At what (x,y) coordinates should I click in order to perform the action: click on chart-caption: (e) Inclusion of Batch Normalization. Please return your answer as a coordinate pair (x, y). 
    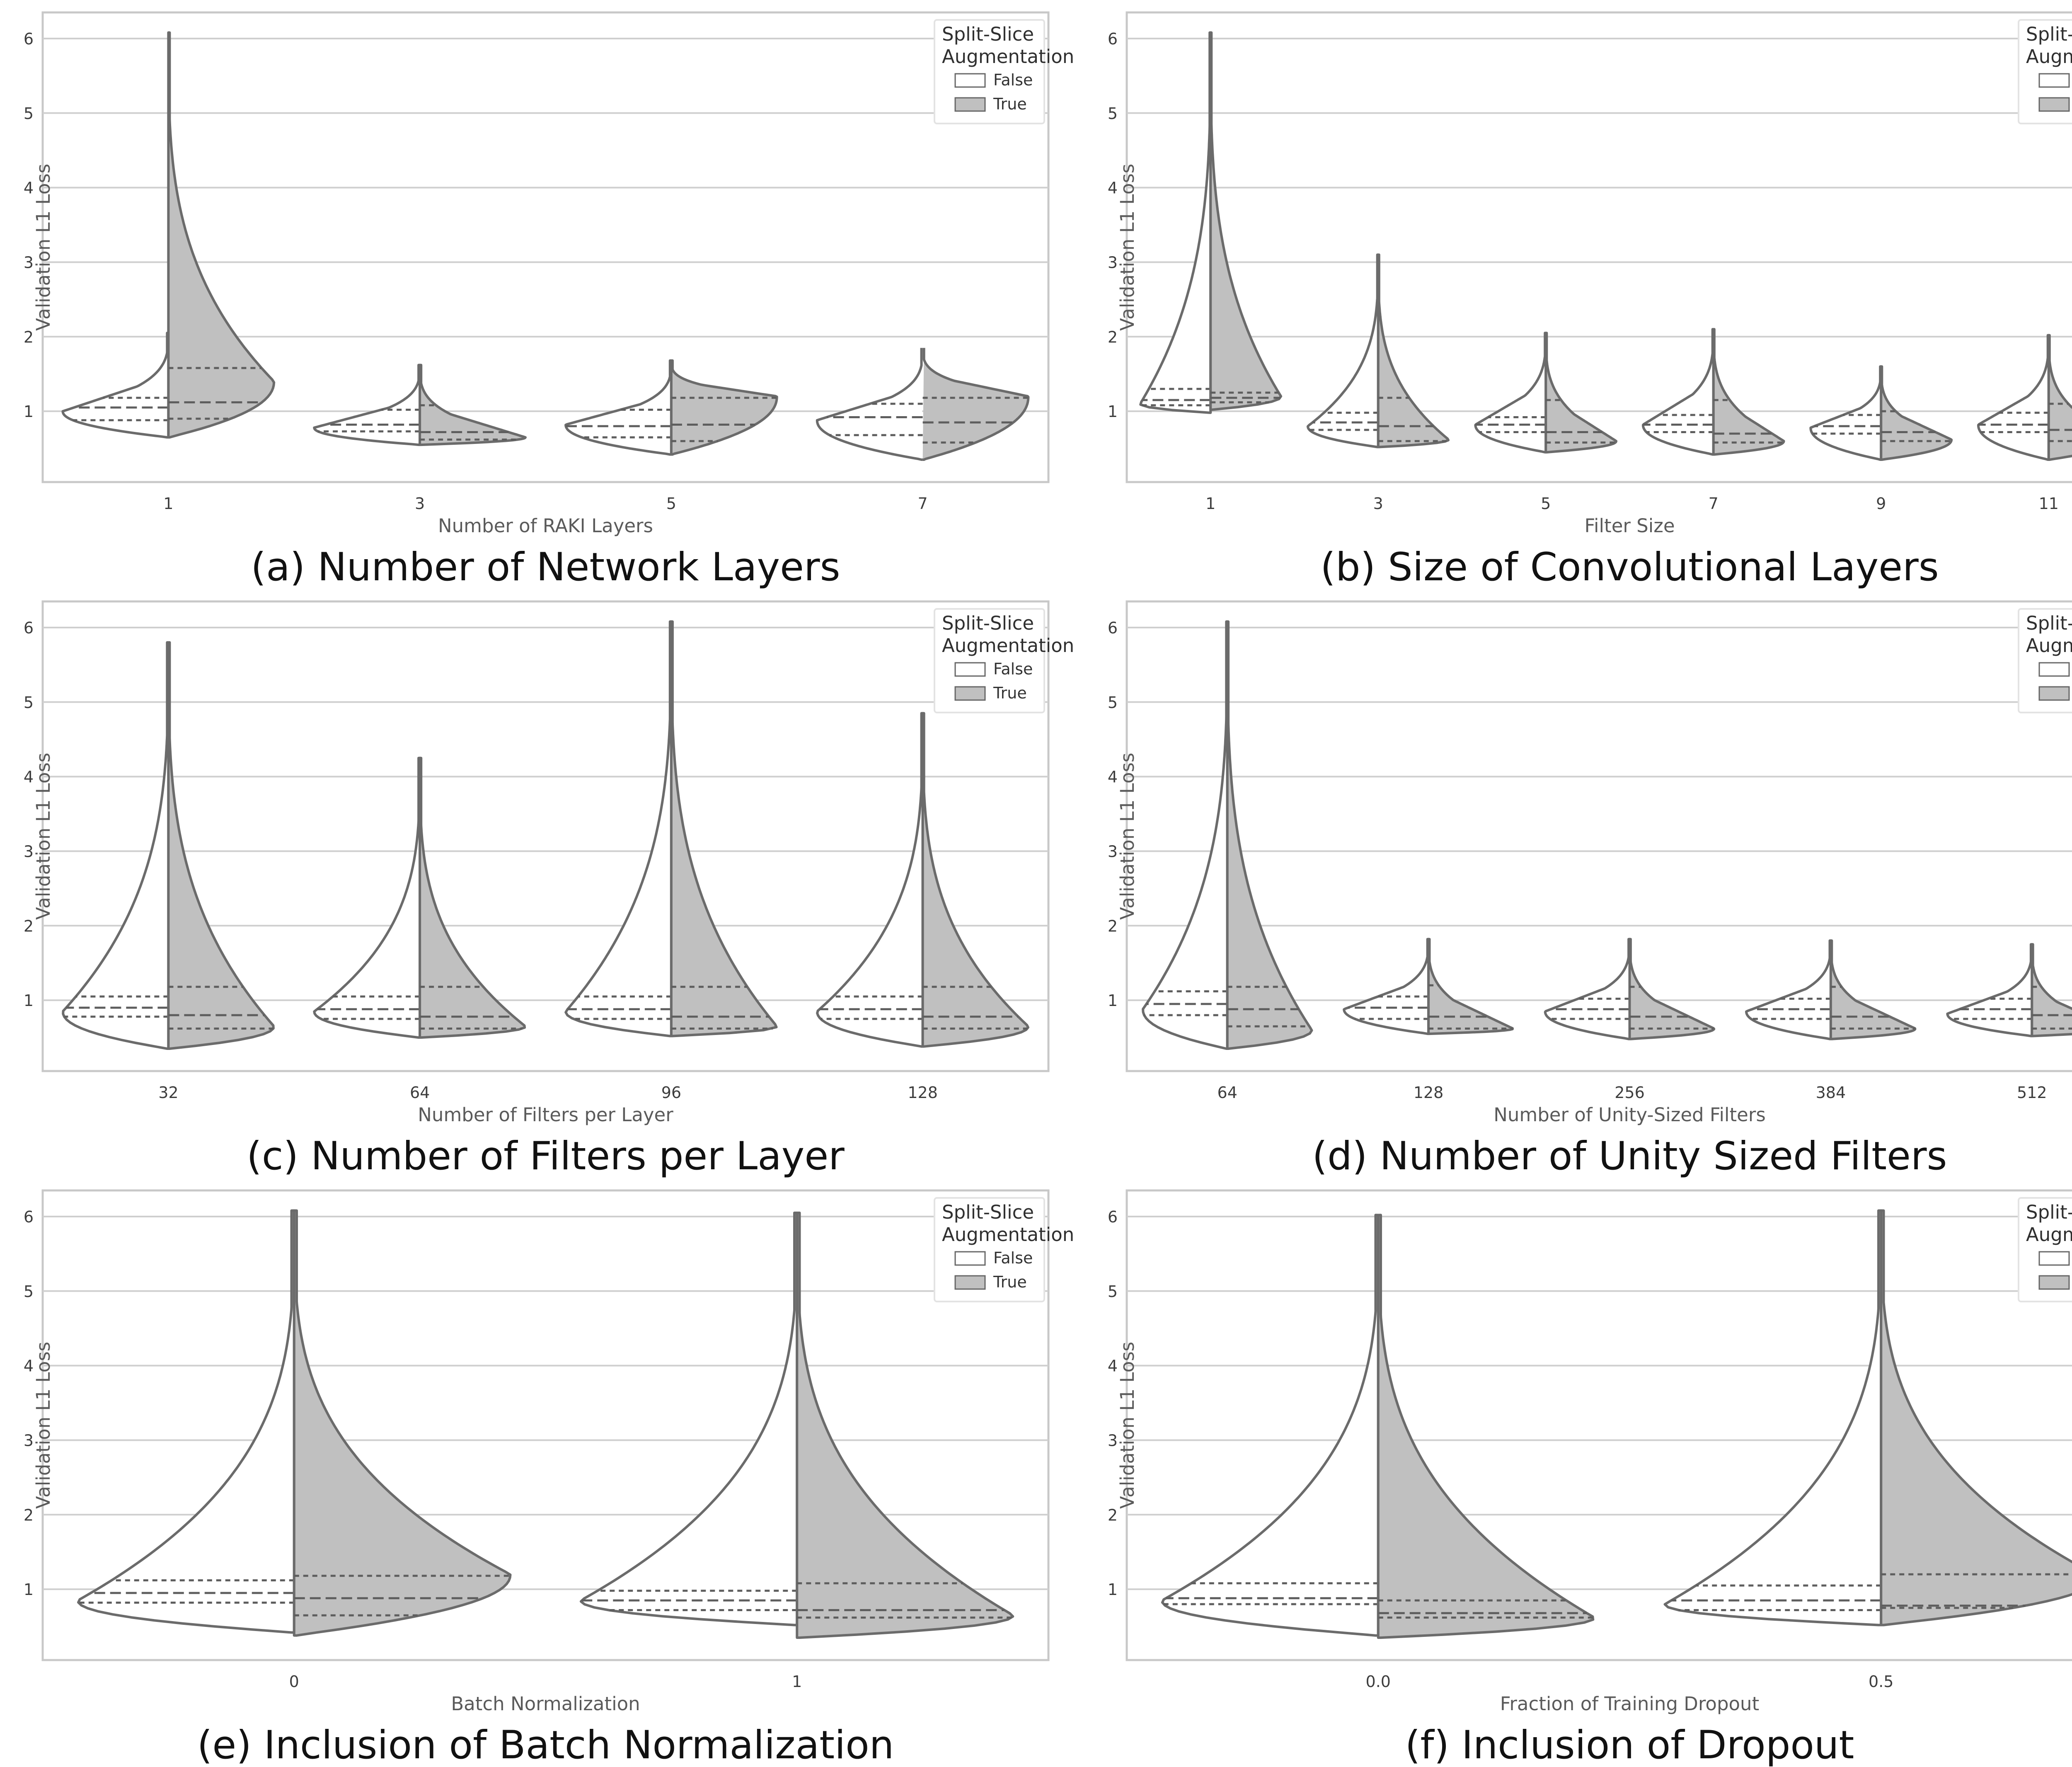
    Looking at the image, I should click on (545, 1745).